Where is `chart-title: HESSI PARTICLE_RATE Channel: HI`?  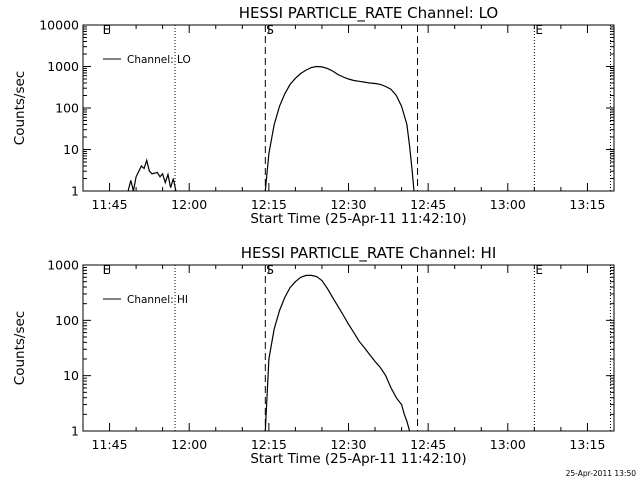 chart-title: HESSI PARTICLE_RATE Channel: HI is located at coordinates (369, 253).